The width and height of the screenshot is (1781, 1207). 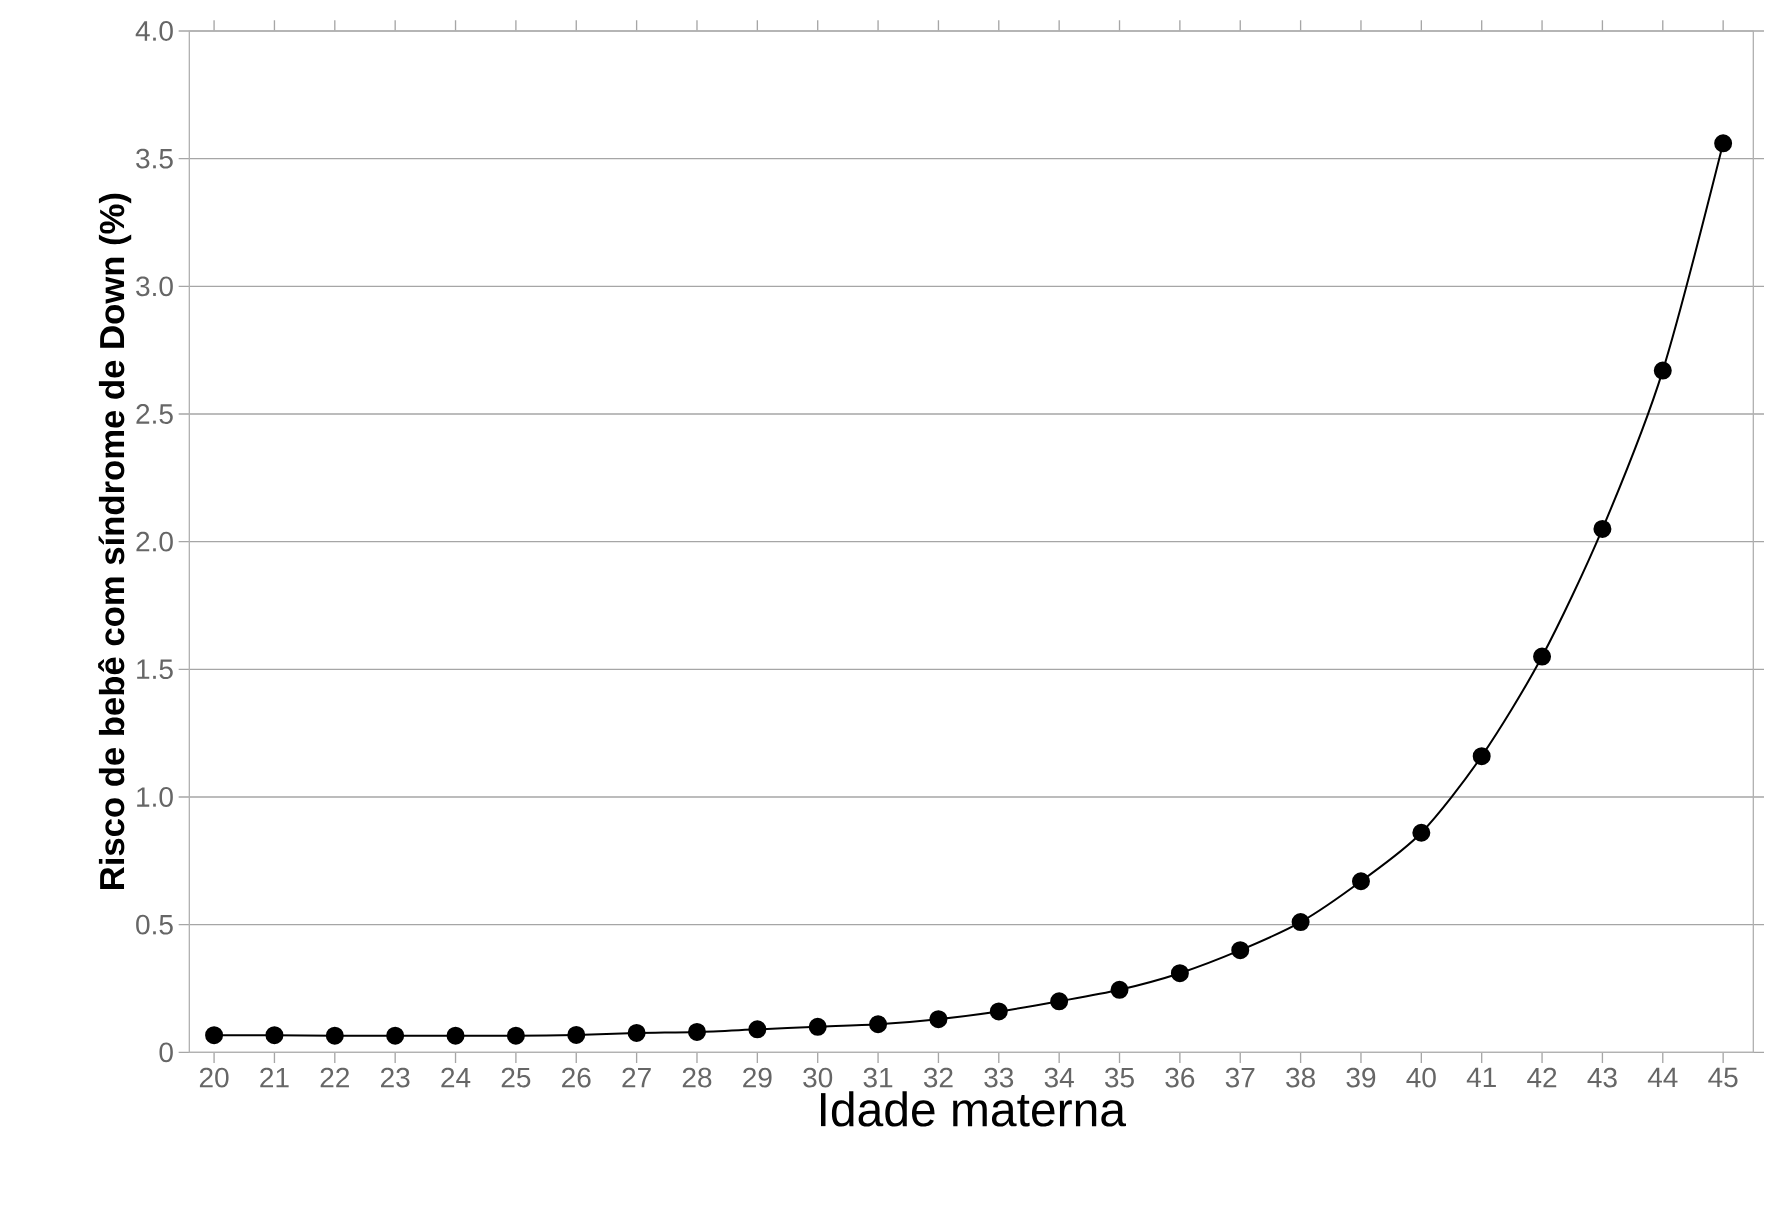 I want to click on x-tick-label: 32, so click(x=938, y=1077).